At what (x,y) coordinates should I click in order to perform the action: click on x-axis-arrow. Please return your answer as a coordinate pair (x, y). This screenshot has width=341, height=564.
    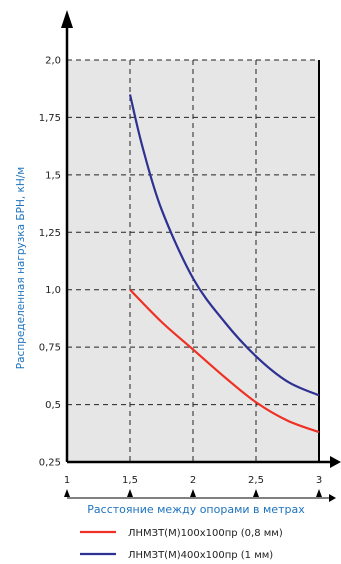
    Looking at the image, I should click on (335, 462).